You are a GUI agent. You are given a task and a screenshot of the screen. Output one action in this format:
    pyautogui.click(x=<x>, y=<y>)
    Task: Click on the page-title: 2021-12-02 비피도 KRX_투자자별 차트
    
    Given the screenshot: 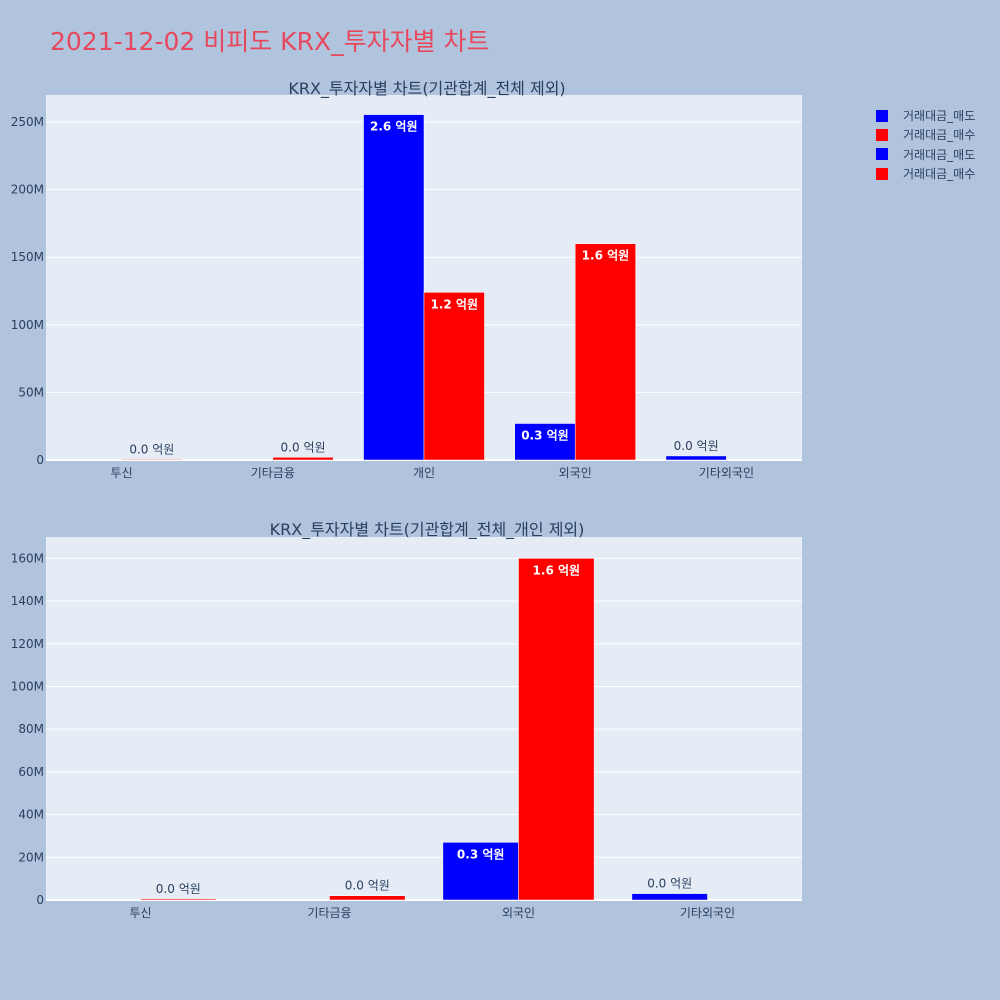 What is the action you would take?
    pyautogui.click(x=270, y=41)
    